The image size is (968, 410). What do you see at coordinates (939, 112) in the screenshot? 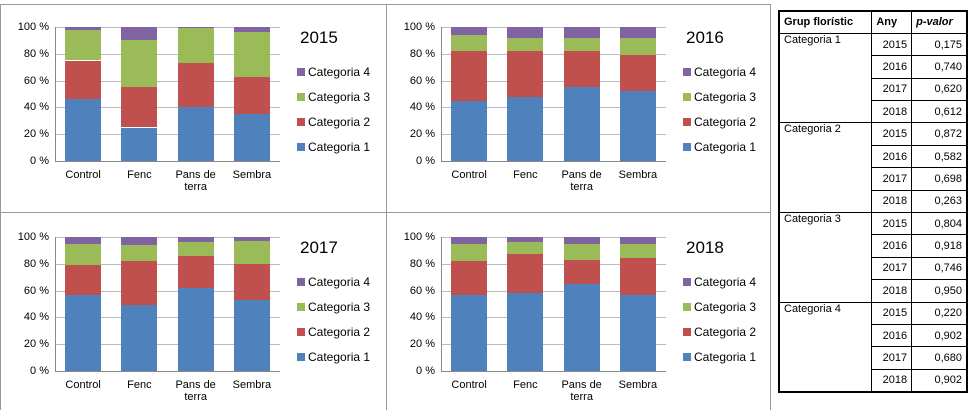
I see `table-cell: 0,612` at bounding box center [939, 112].